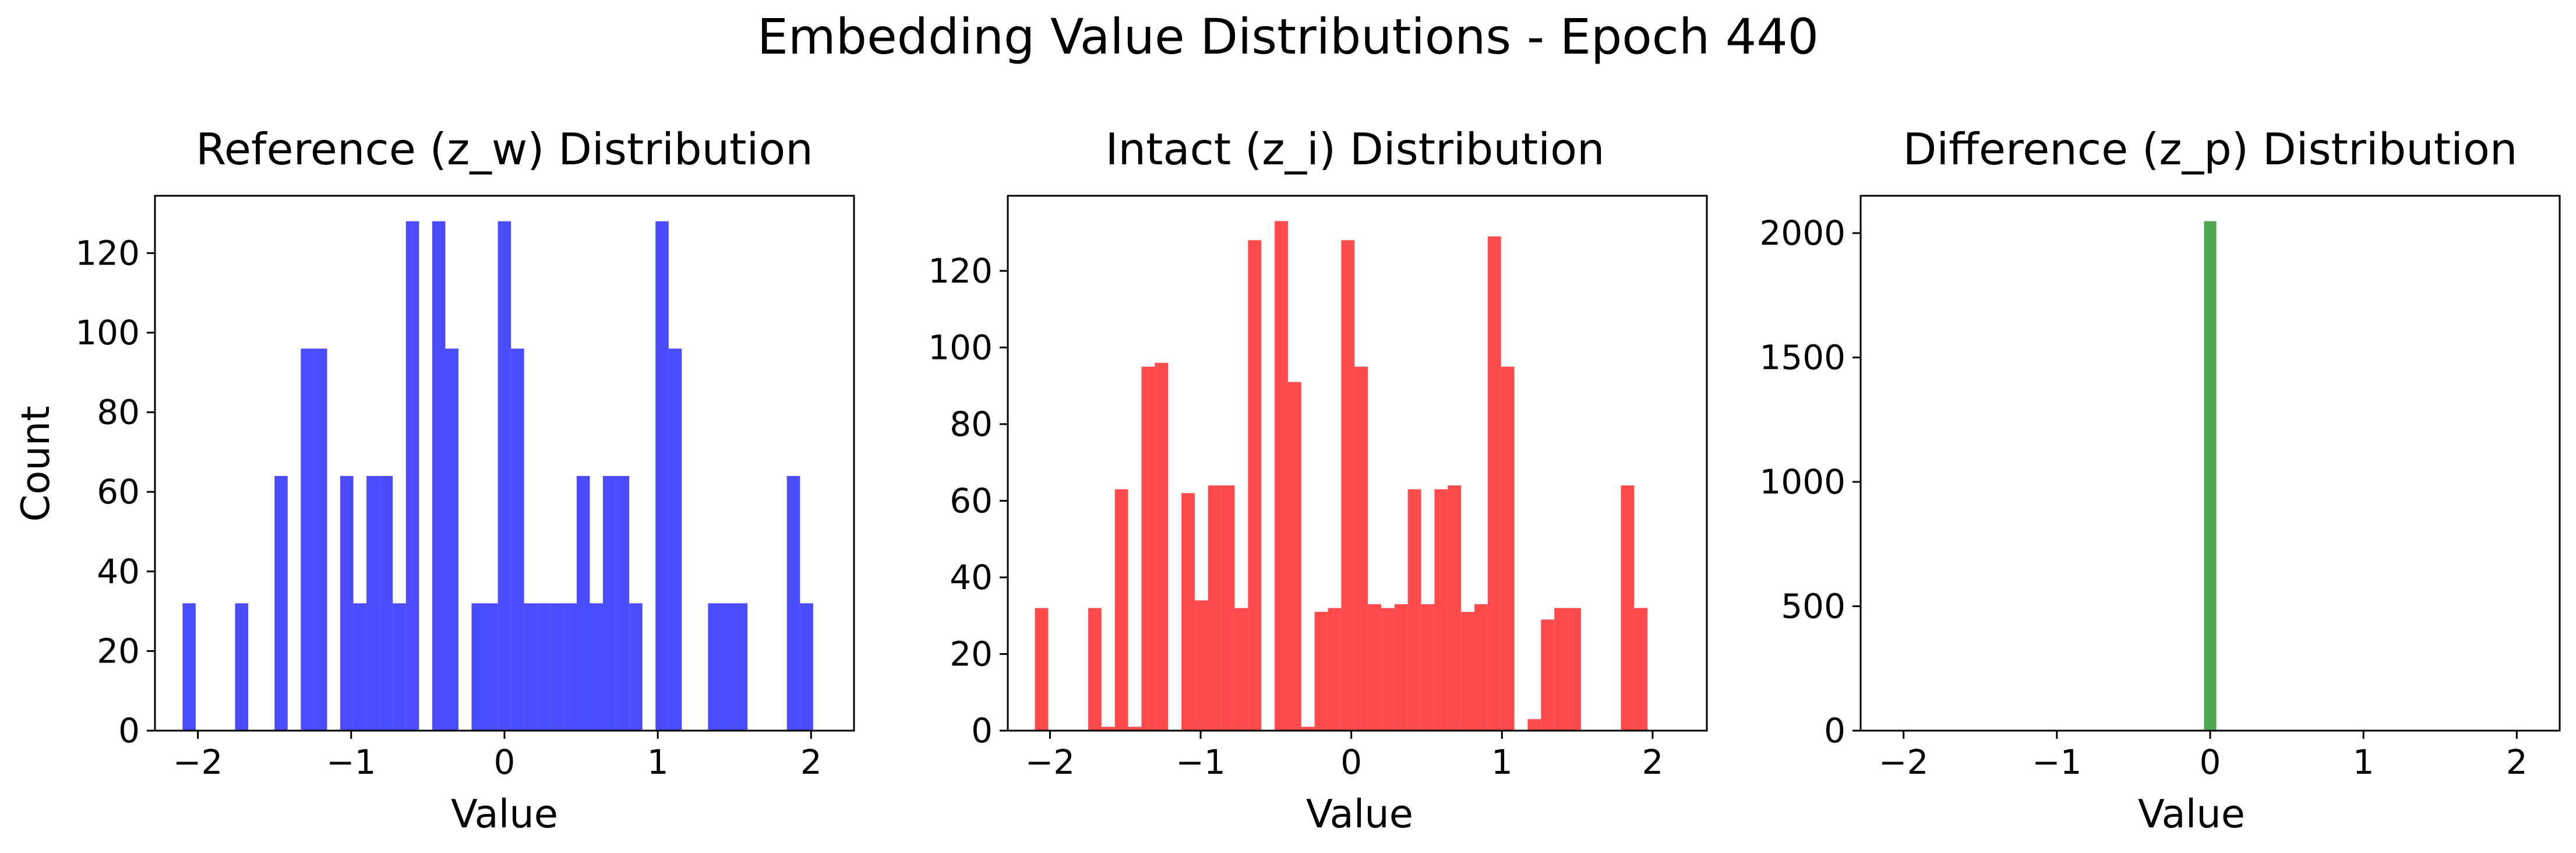 The image size is (2576, 853). What do you see at coordinates (1802, 358) in the screenshot?
I see `y-tick-label: 1500` at bounding box center [1802, 358].